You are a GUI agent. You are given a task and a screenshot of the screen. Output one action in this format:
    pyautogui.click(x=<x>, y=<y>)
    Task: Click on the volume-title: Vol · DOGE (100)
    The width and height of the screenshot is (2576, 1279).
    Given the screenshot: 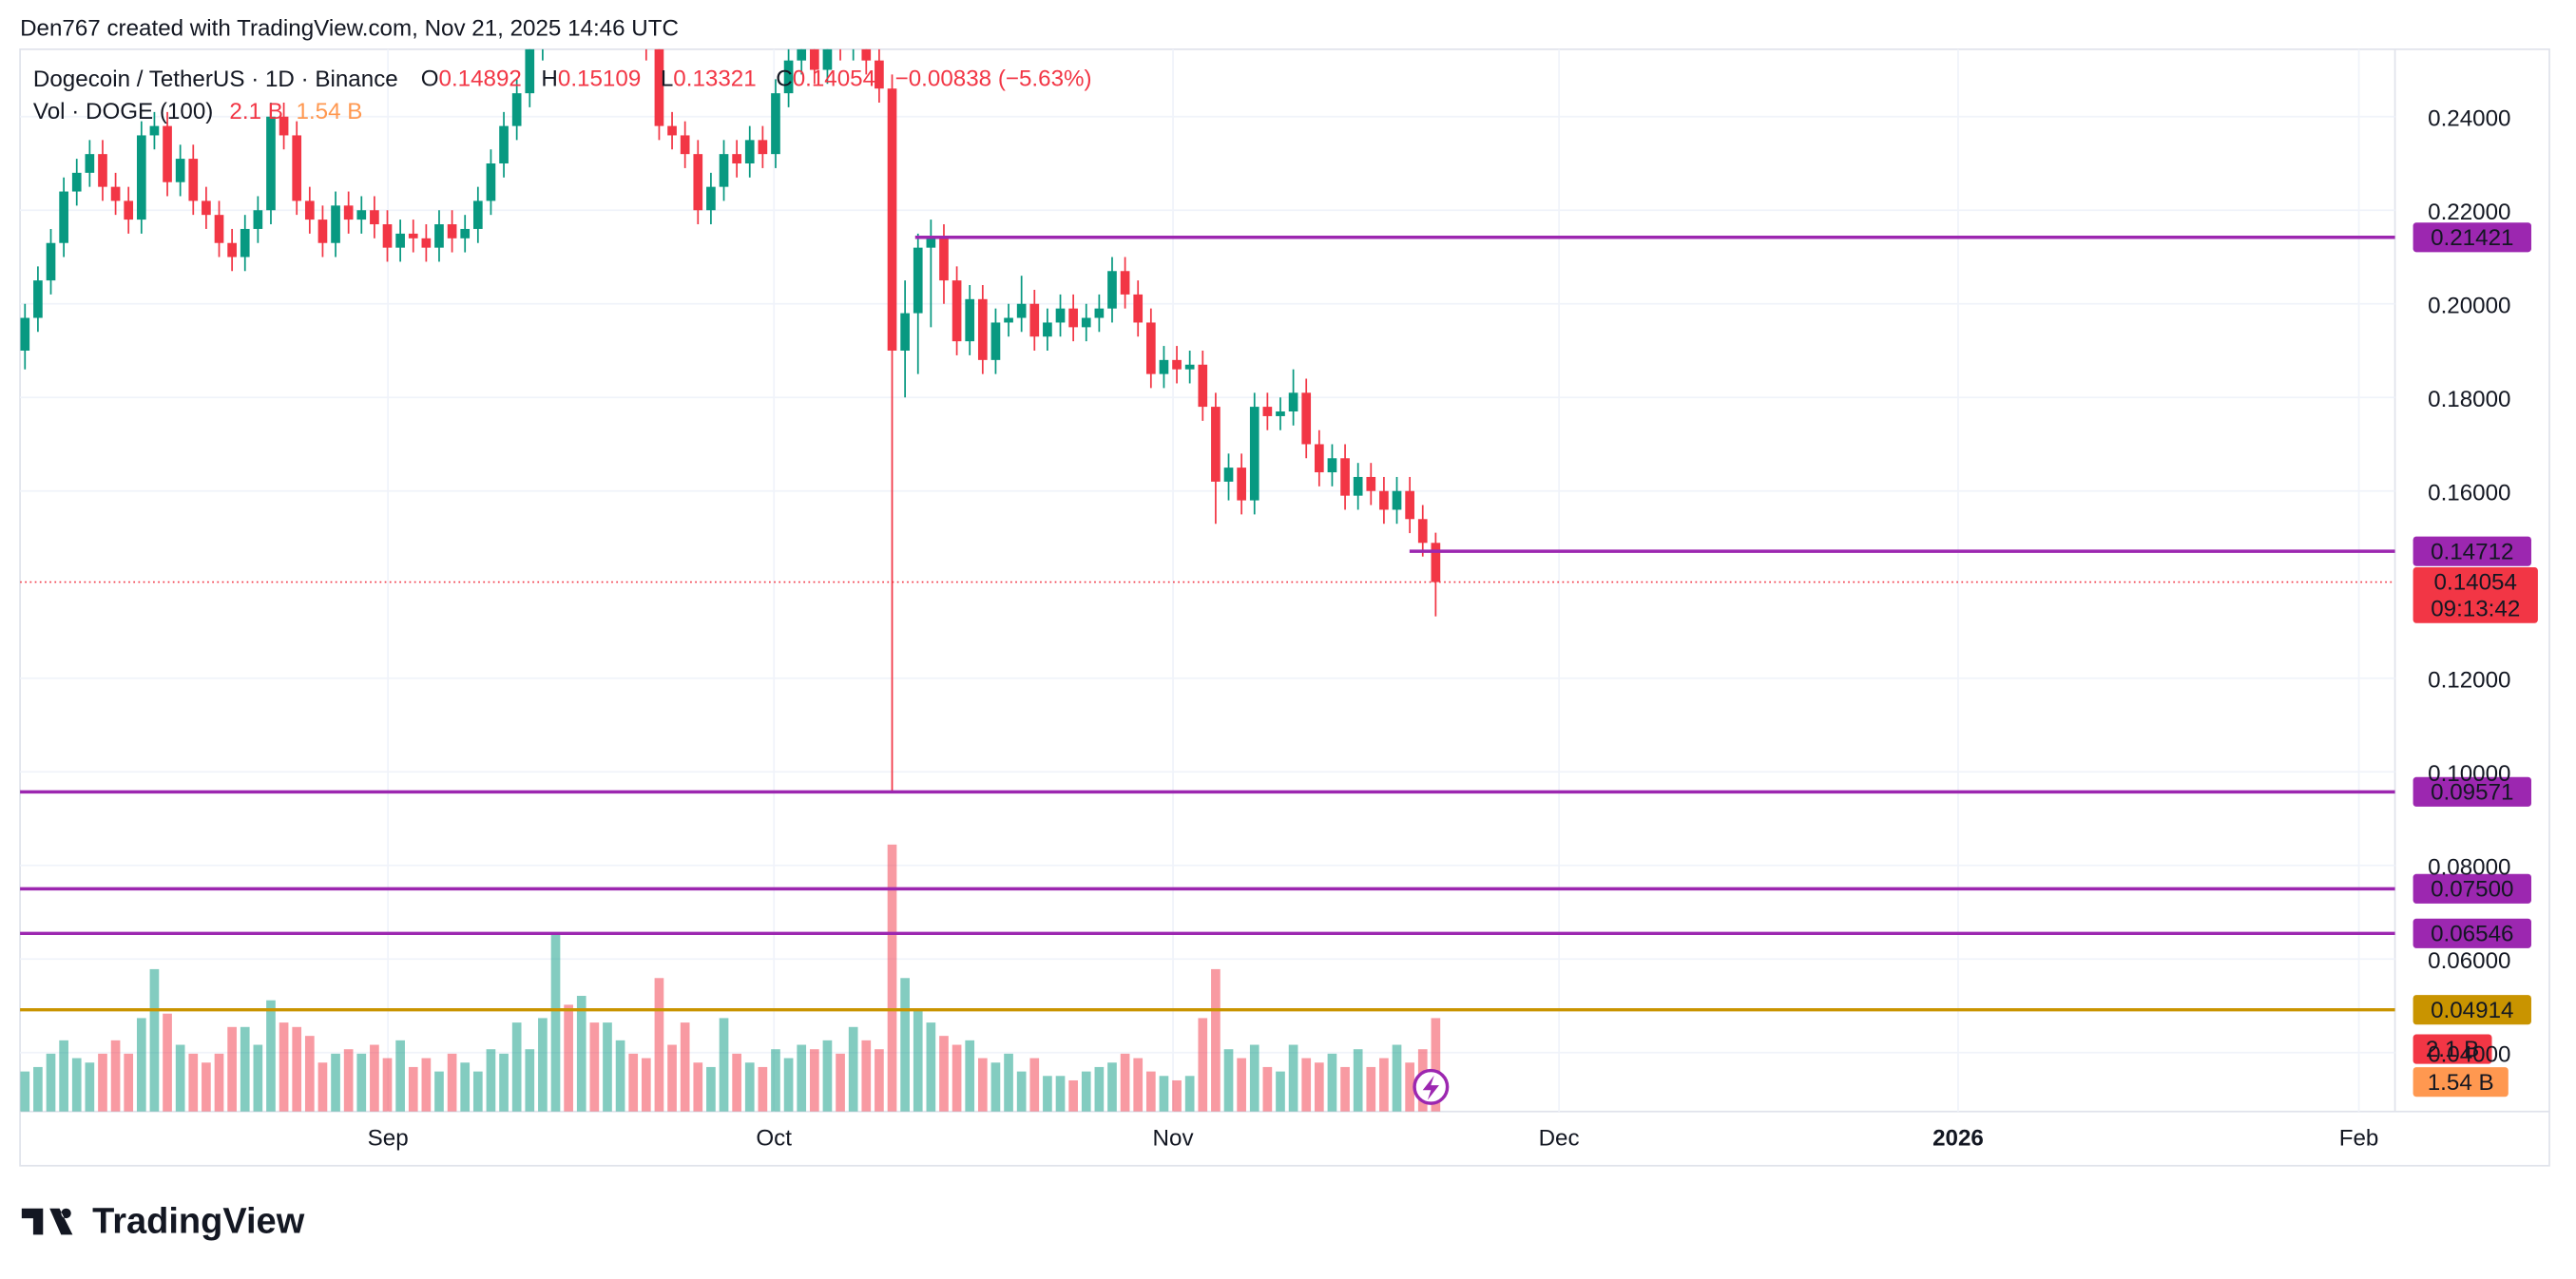 What is the action you would take?
    pyautogui.click(x=123, y=113)
    